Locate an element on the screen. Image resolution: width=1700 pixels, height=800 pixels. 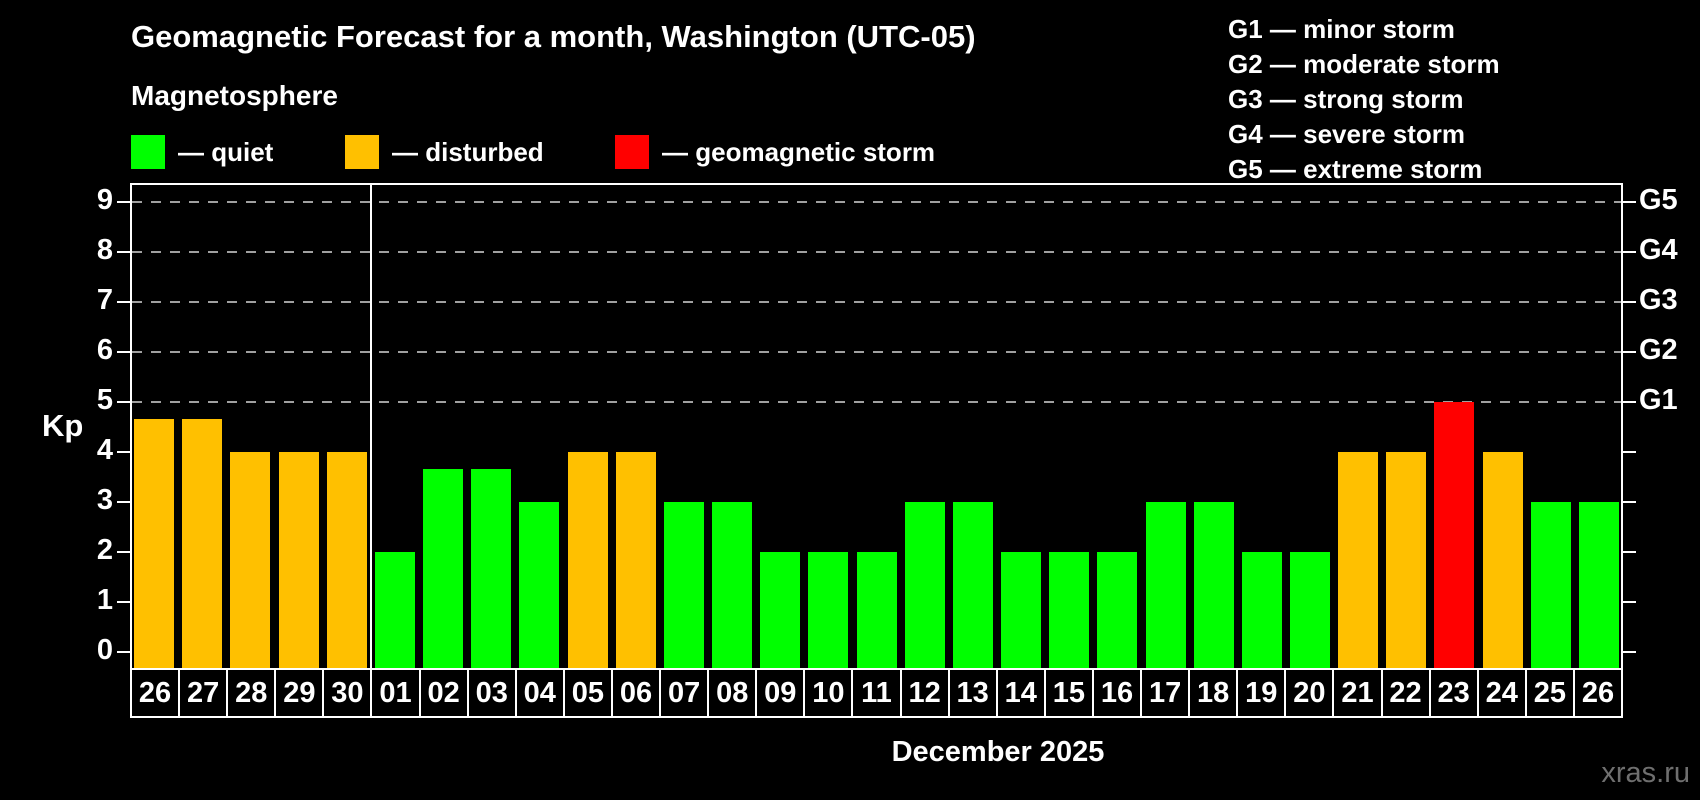
legend-item-quiet: — quiet is located at coordinates (202, 152).